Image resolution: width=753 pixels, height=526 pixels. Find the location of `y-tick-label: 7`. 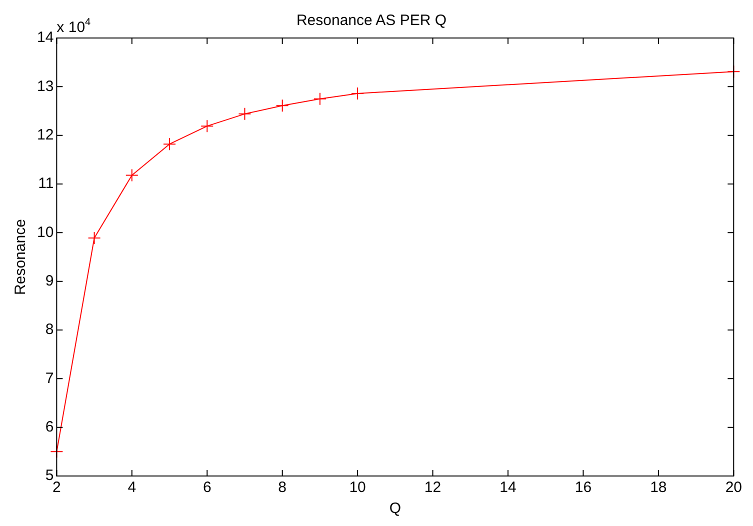

y-tick-label: 7 is located at coordinates (49, 378).